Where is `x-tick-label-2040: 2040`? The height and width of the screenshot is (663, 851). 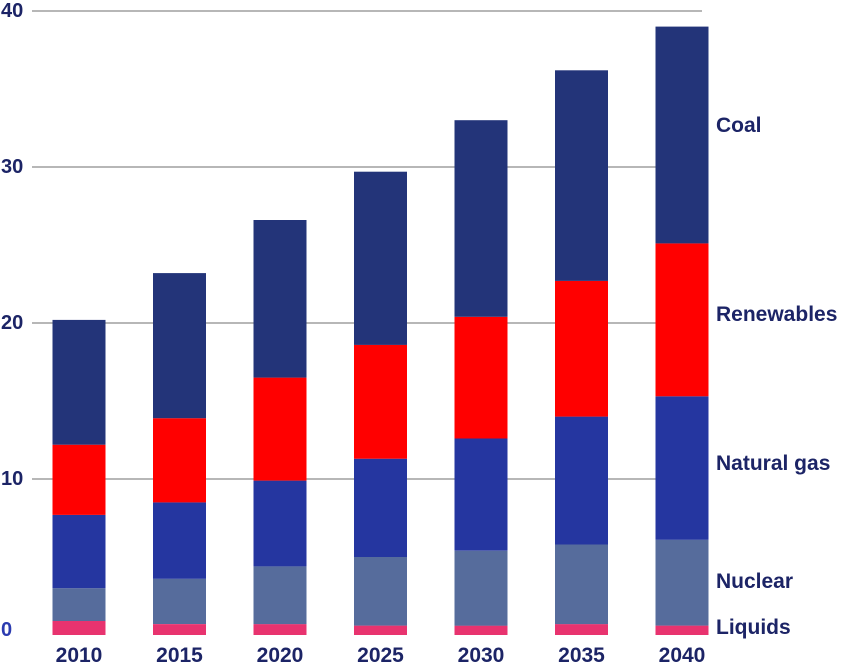
x-tick-label-2040: 2040 is located at coordinates (682, 653).